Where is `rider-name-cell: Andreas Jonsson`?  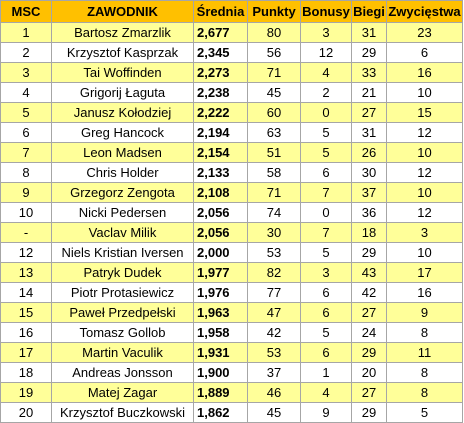 rider-name-cell: Andreas Jonsson is located at coordinates (122, 372).